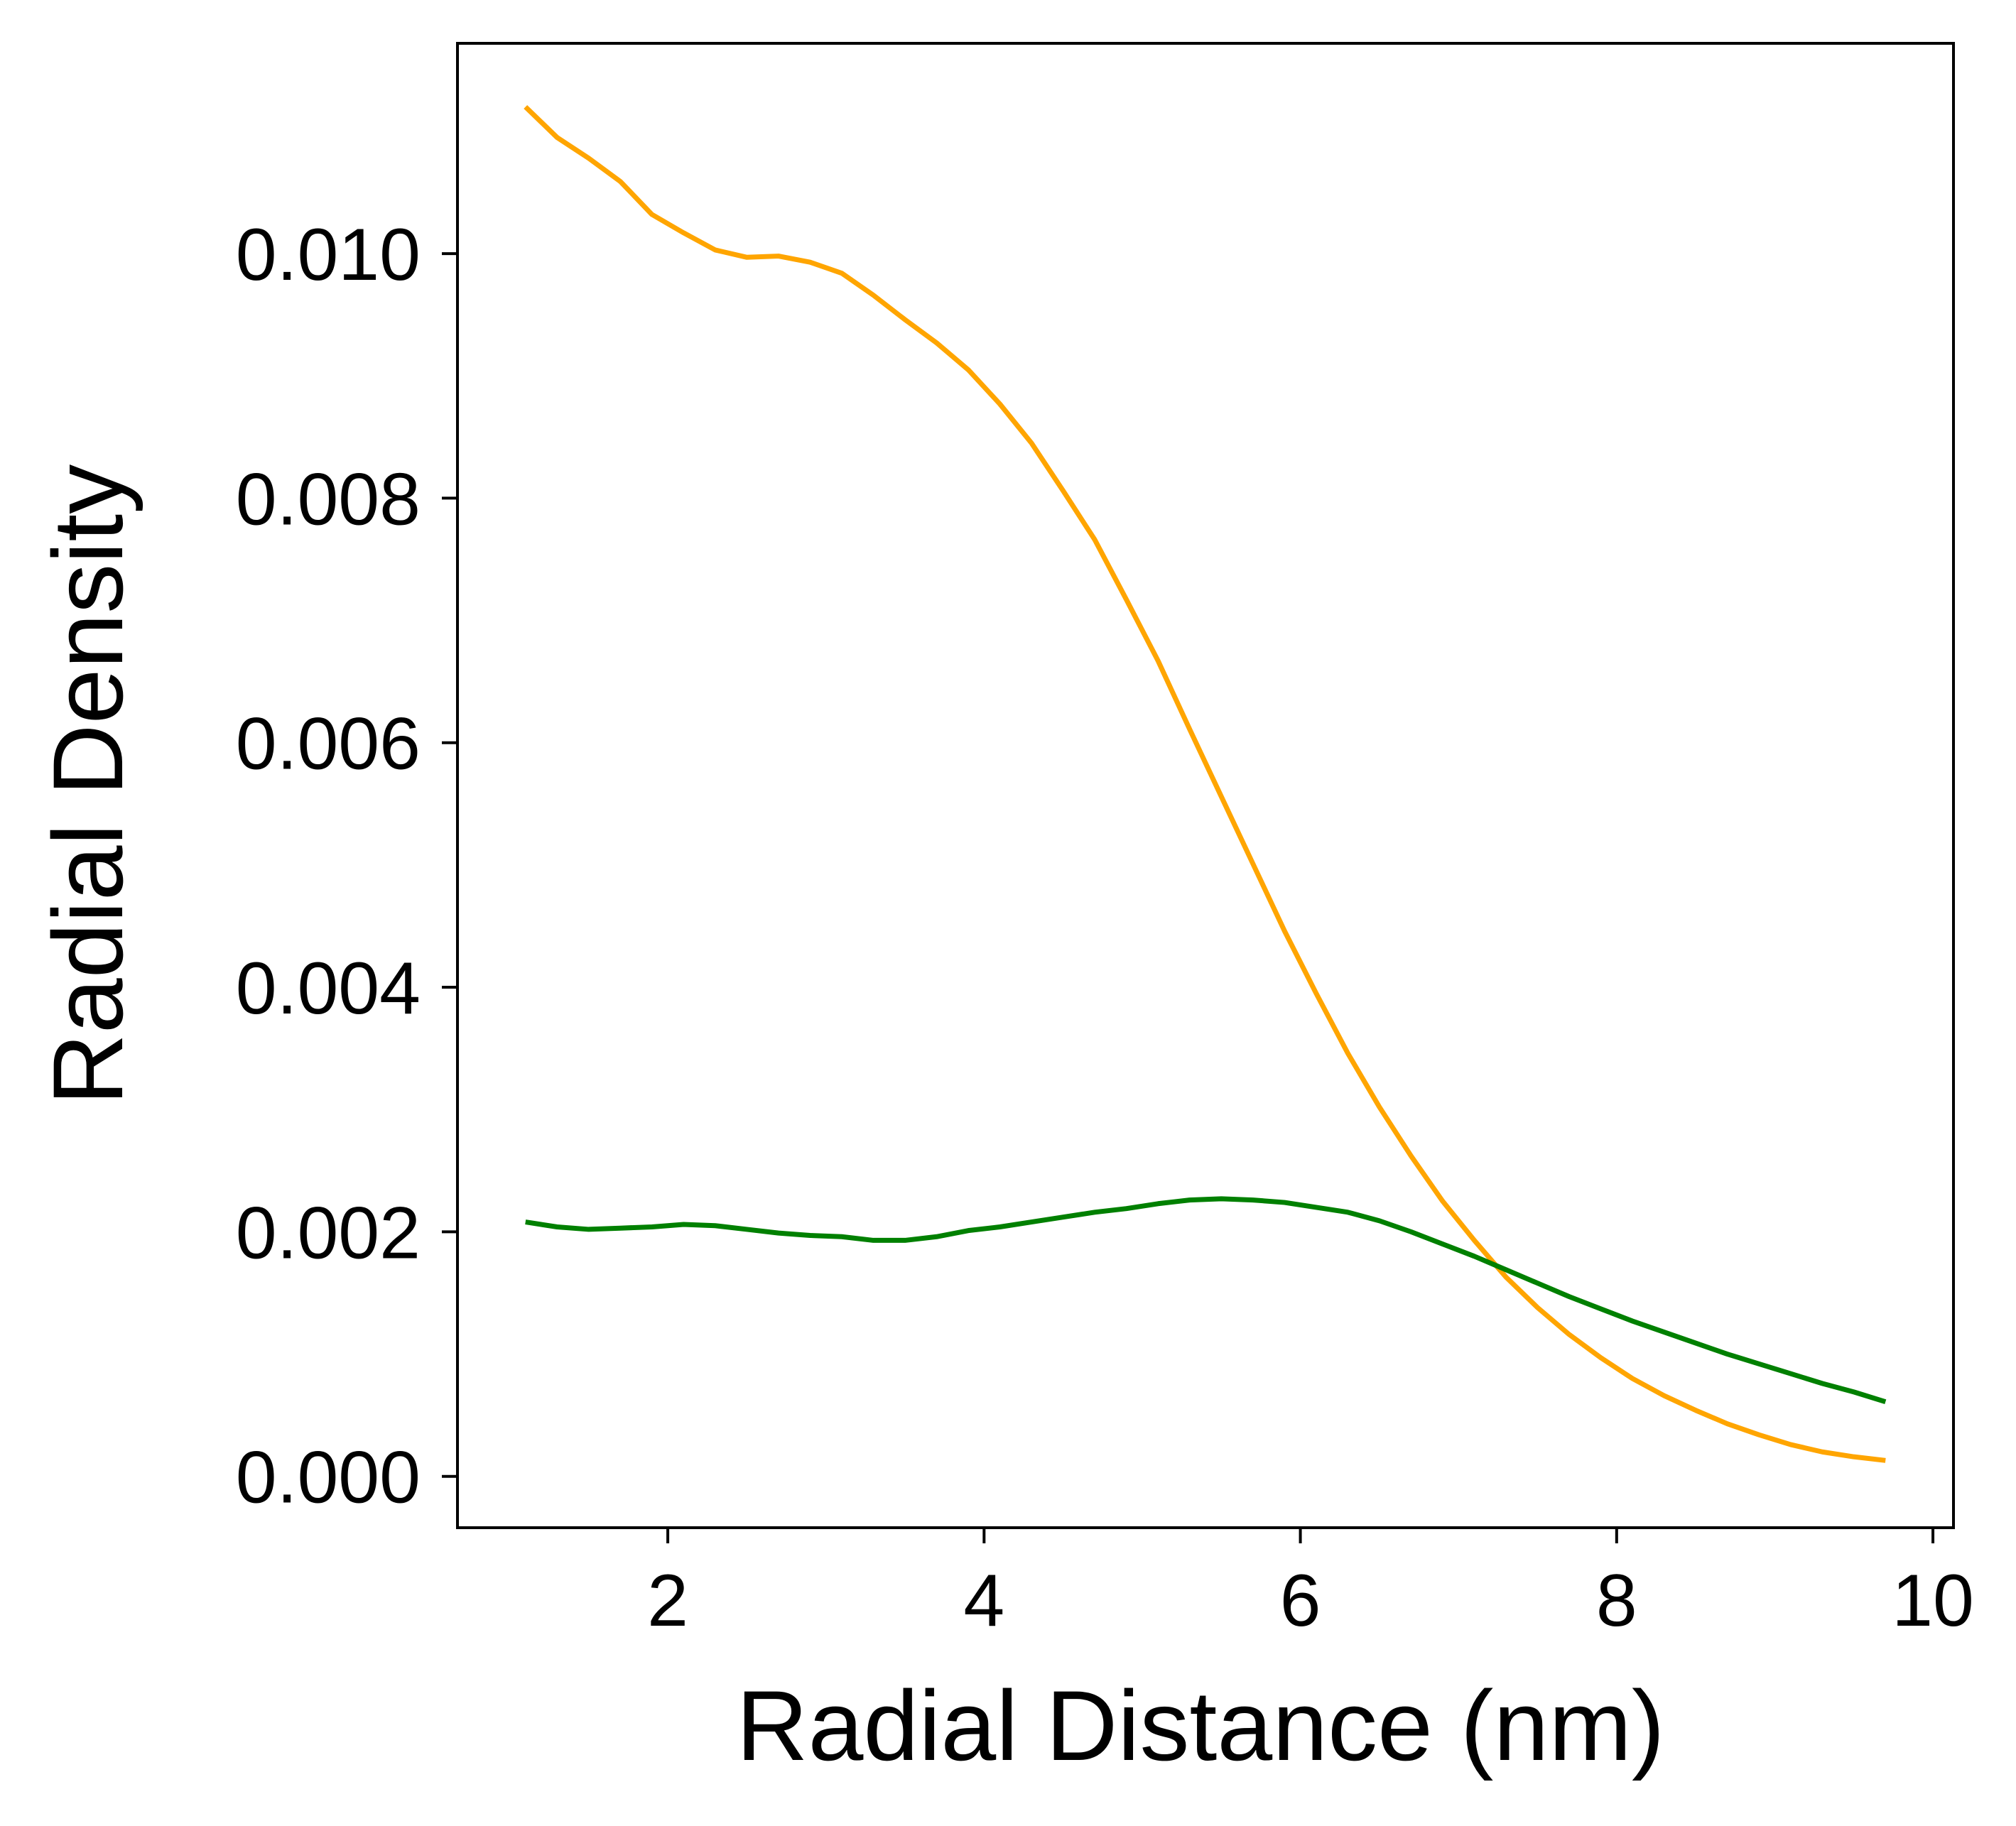  Describe the element at coordinates (347, 867) in the screenshot. I see `y-axis: 0.000 0.002 0.004 0.006 0.008 0.010` at that location.